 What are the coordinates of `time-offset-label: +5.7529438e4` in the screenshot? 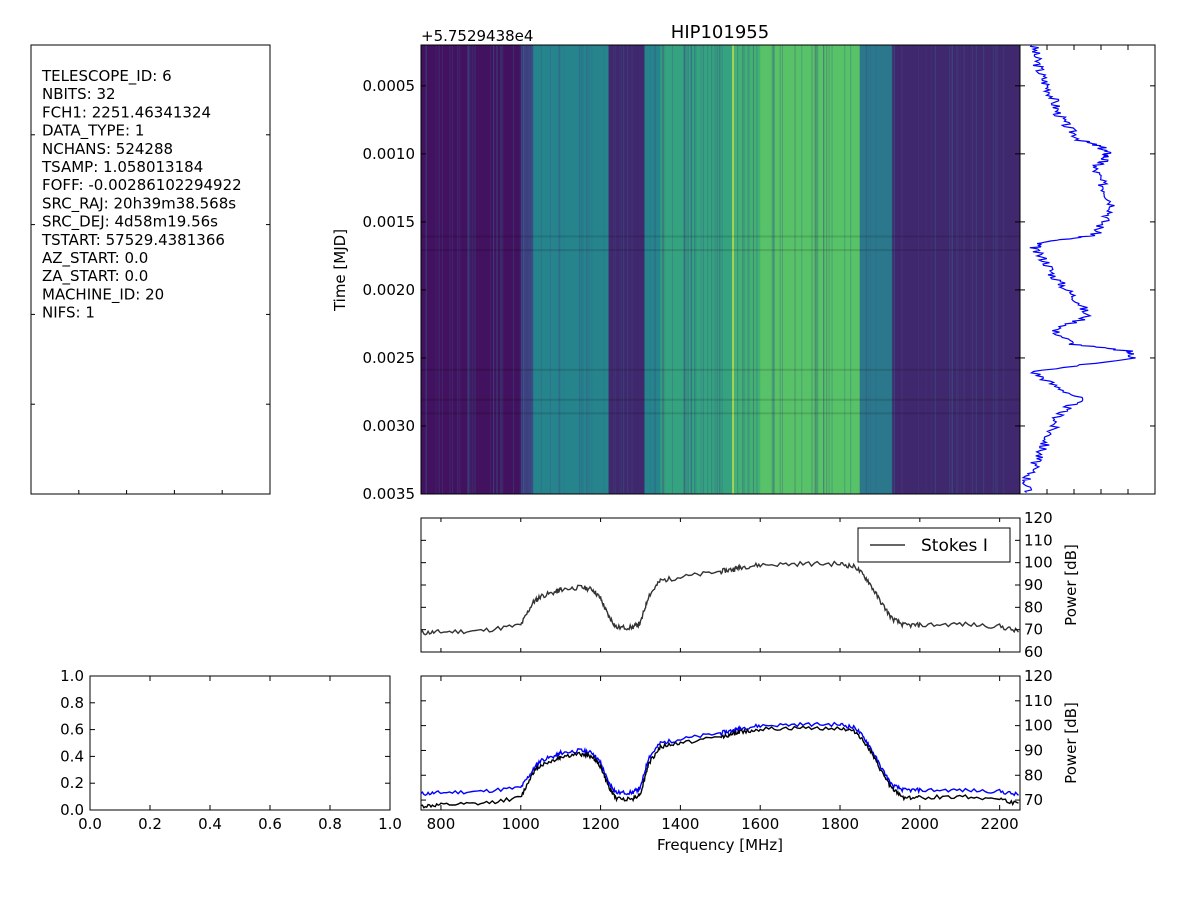 It's located at (477, 36).